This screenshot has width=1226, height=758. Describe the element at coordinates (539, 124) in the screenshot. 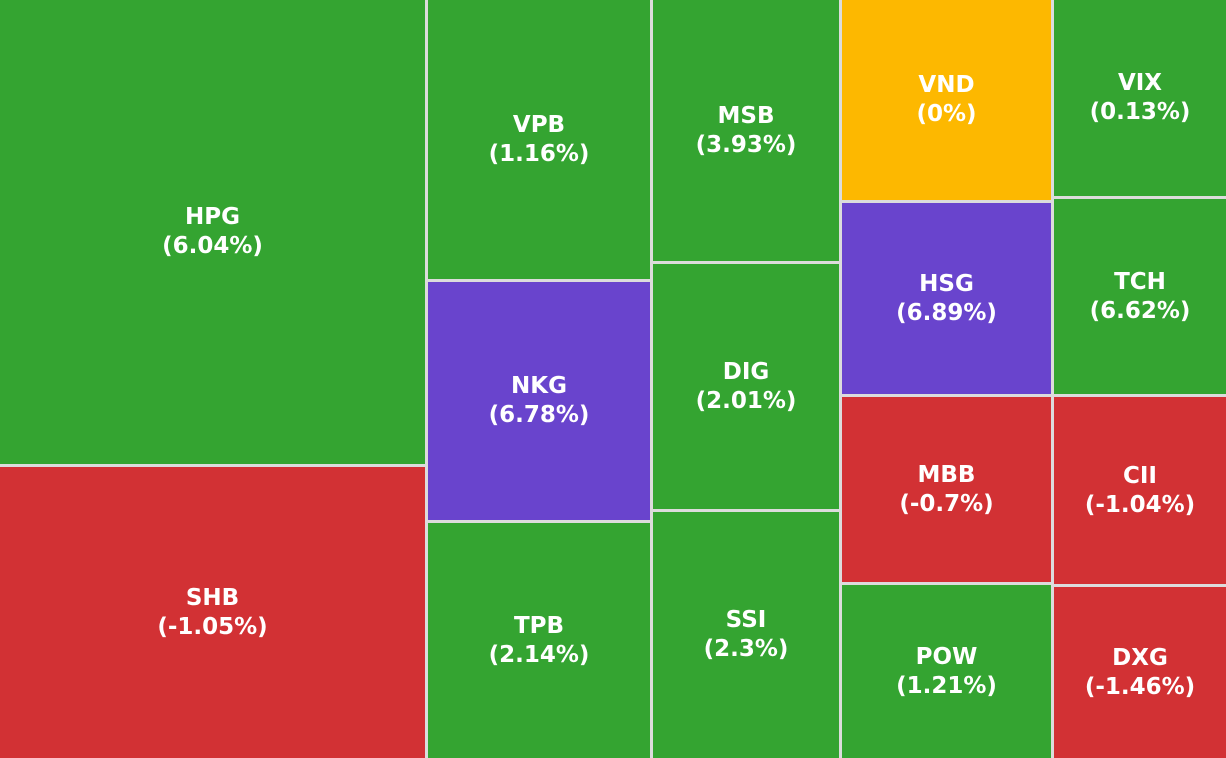

I see `stock-symbol: VPB` at that location.